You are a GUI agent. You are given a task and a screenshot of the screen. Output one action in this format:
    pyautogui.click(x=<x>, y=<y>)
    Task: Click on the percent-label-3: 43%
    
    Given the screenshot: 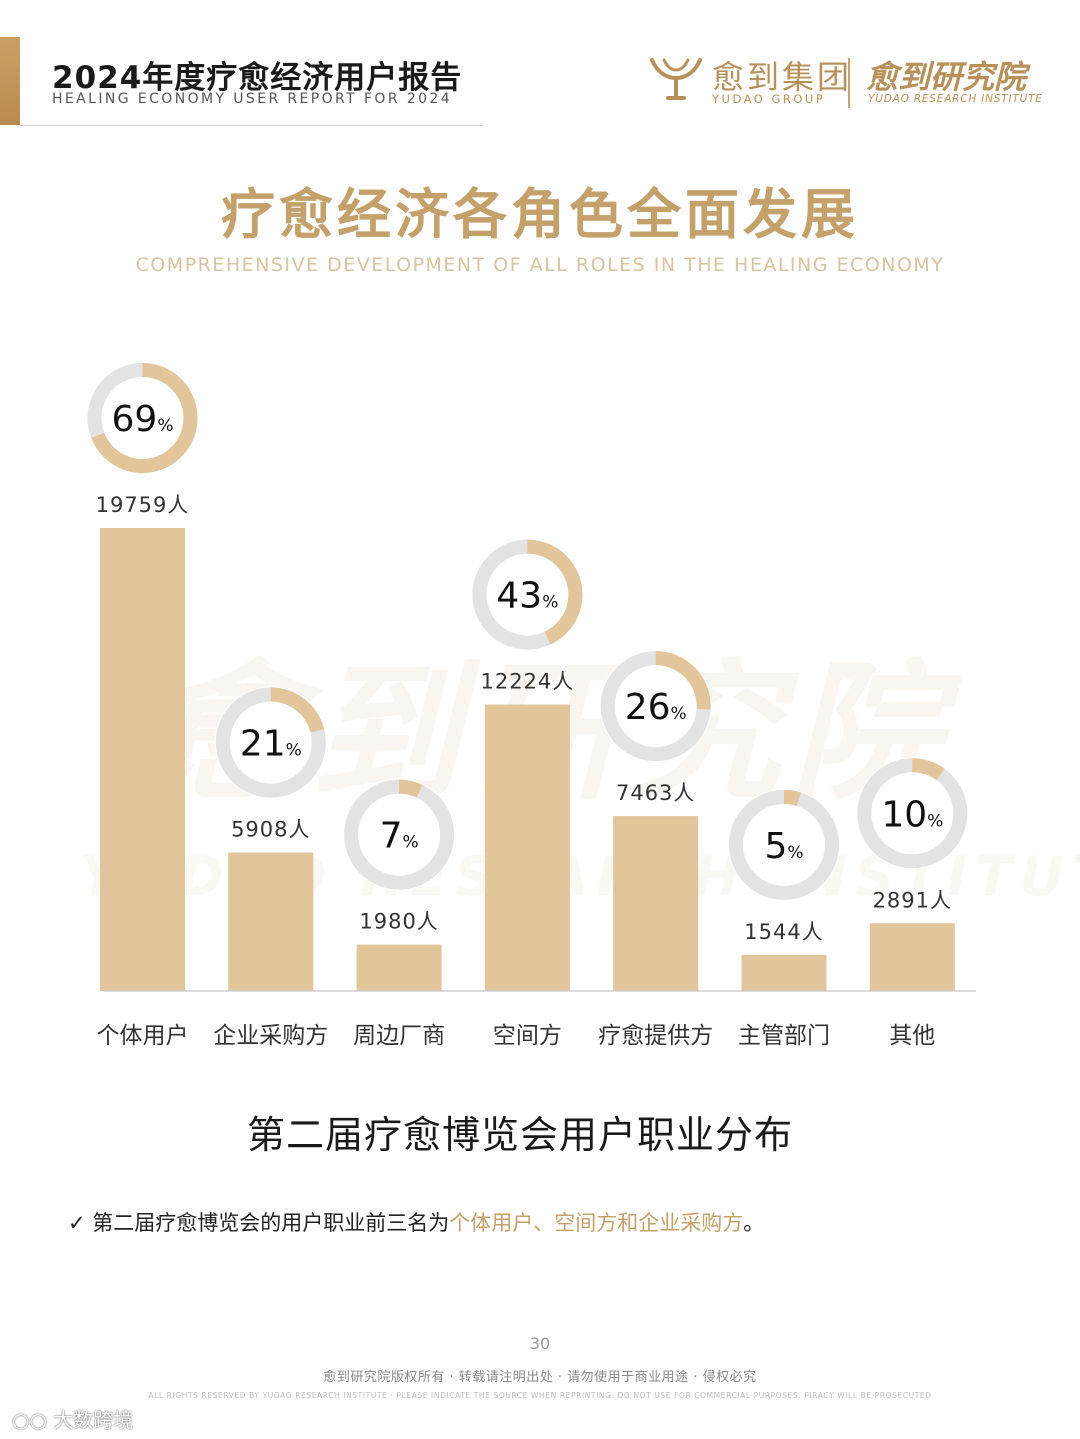 What is the action you would take?
    pyautogui.click(x=527, y=596)
    